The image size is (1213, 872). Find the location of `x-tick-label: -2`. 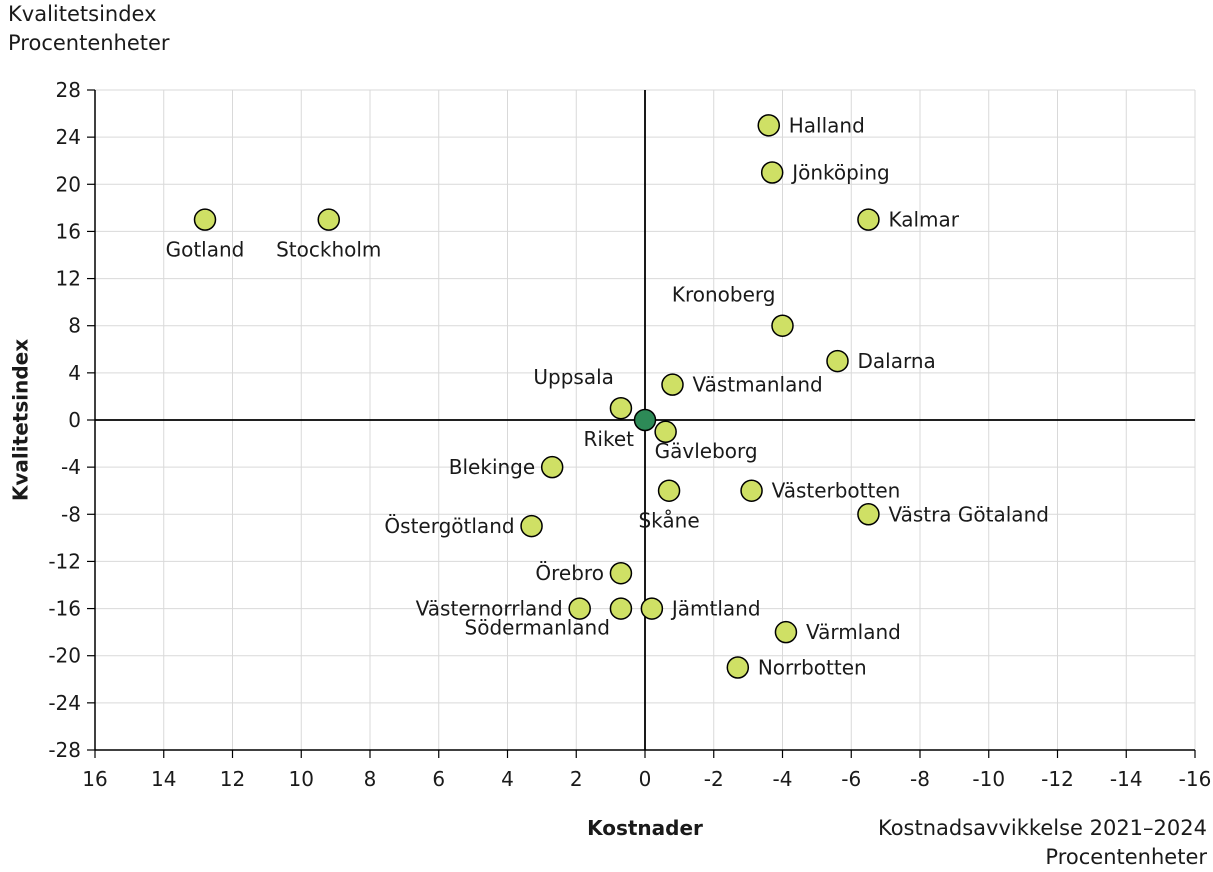

x-tick-label: -2 is located at coordinates (714, 779).